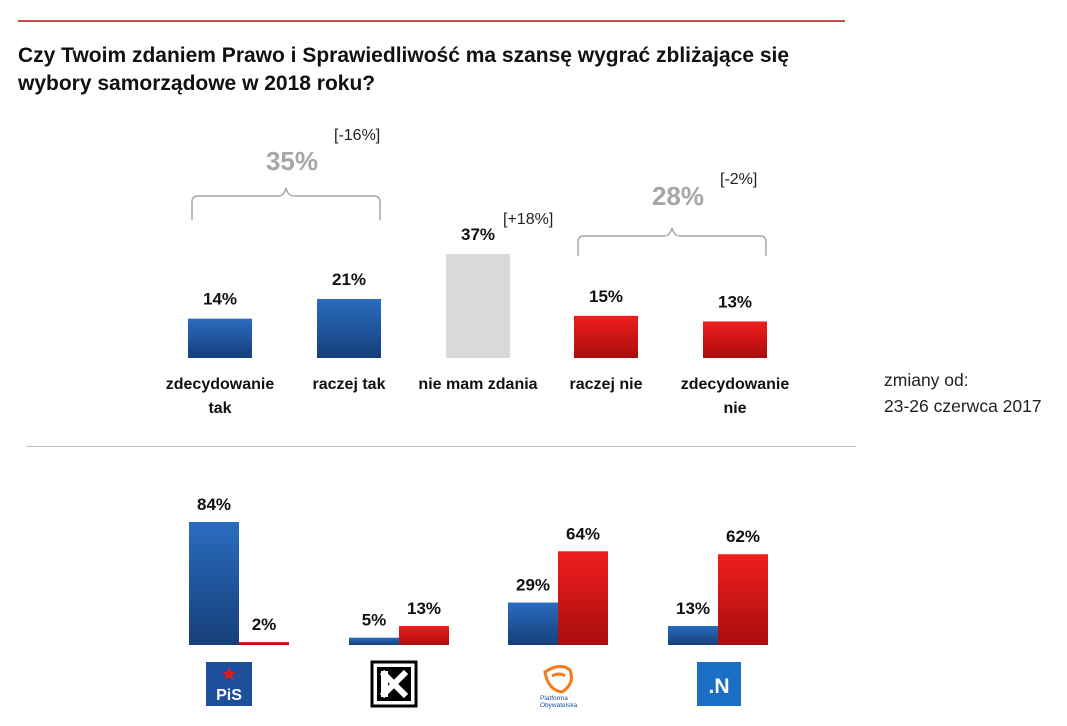 The height and width of the screenshot is (726, 1067). Describe the element at coordinates (735, 384) in the screenshot. I see `category-label-4-0: zdecydowanie` at that location.